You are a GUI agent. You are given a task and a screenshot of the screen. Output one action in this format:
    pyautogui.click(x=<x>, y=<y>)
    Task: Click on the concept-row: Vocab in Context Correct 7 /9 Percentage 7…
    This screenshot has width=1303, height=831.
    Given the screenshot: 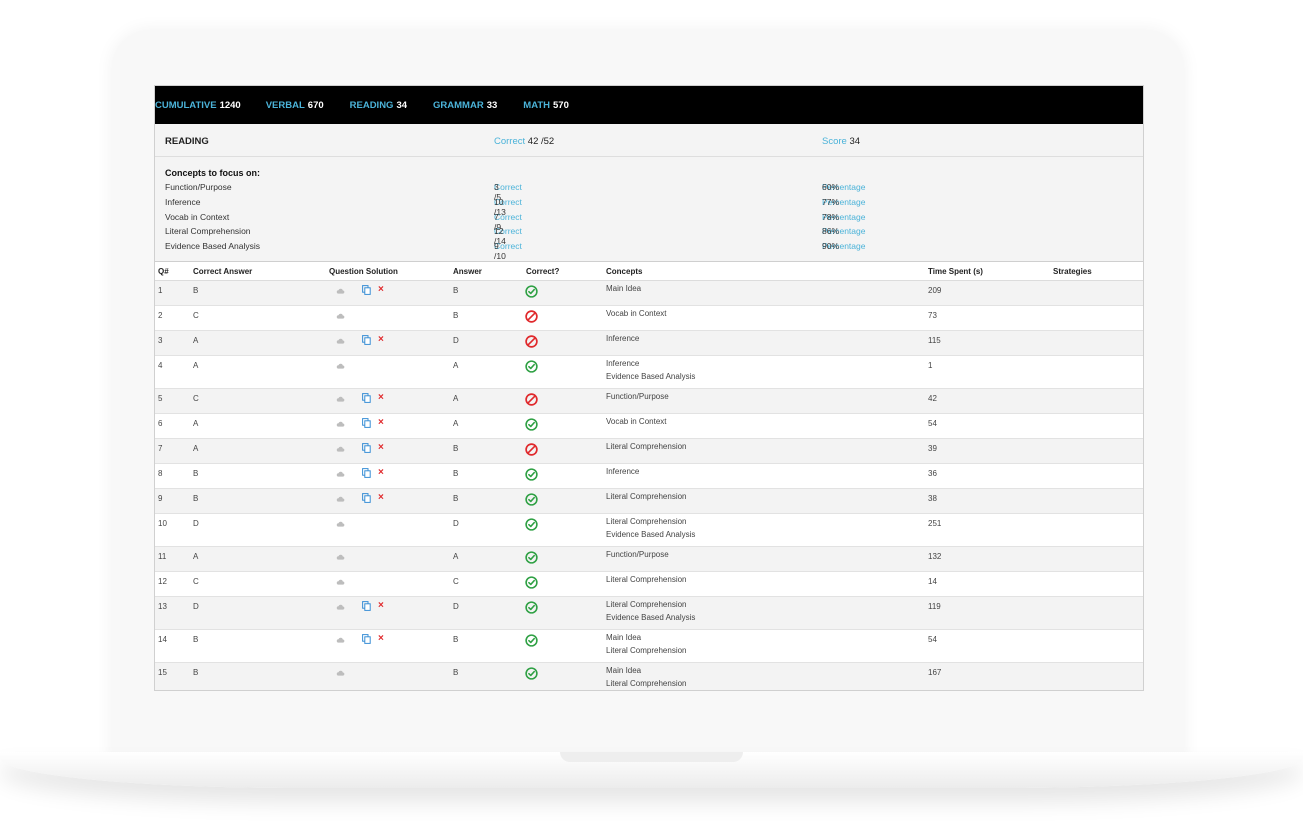 What is the action you would take?
    pyautogui.click(x=515, y=221)
    